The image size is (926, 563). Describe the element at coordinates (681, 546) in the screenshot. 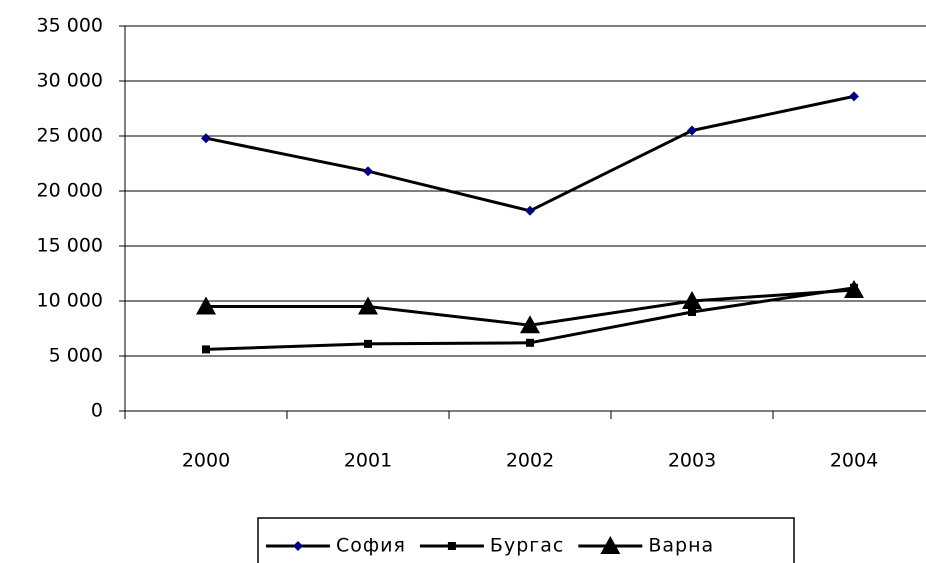

I see `legend-label: Варна` at that location.